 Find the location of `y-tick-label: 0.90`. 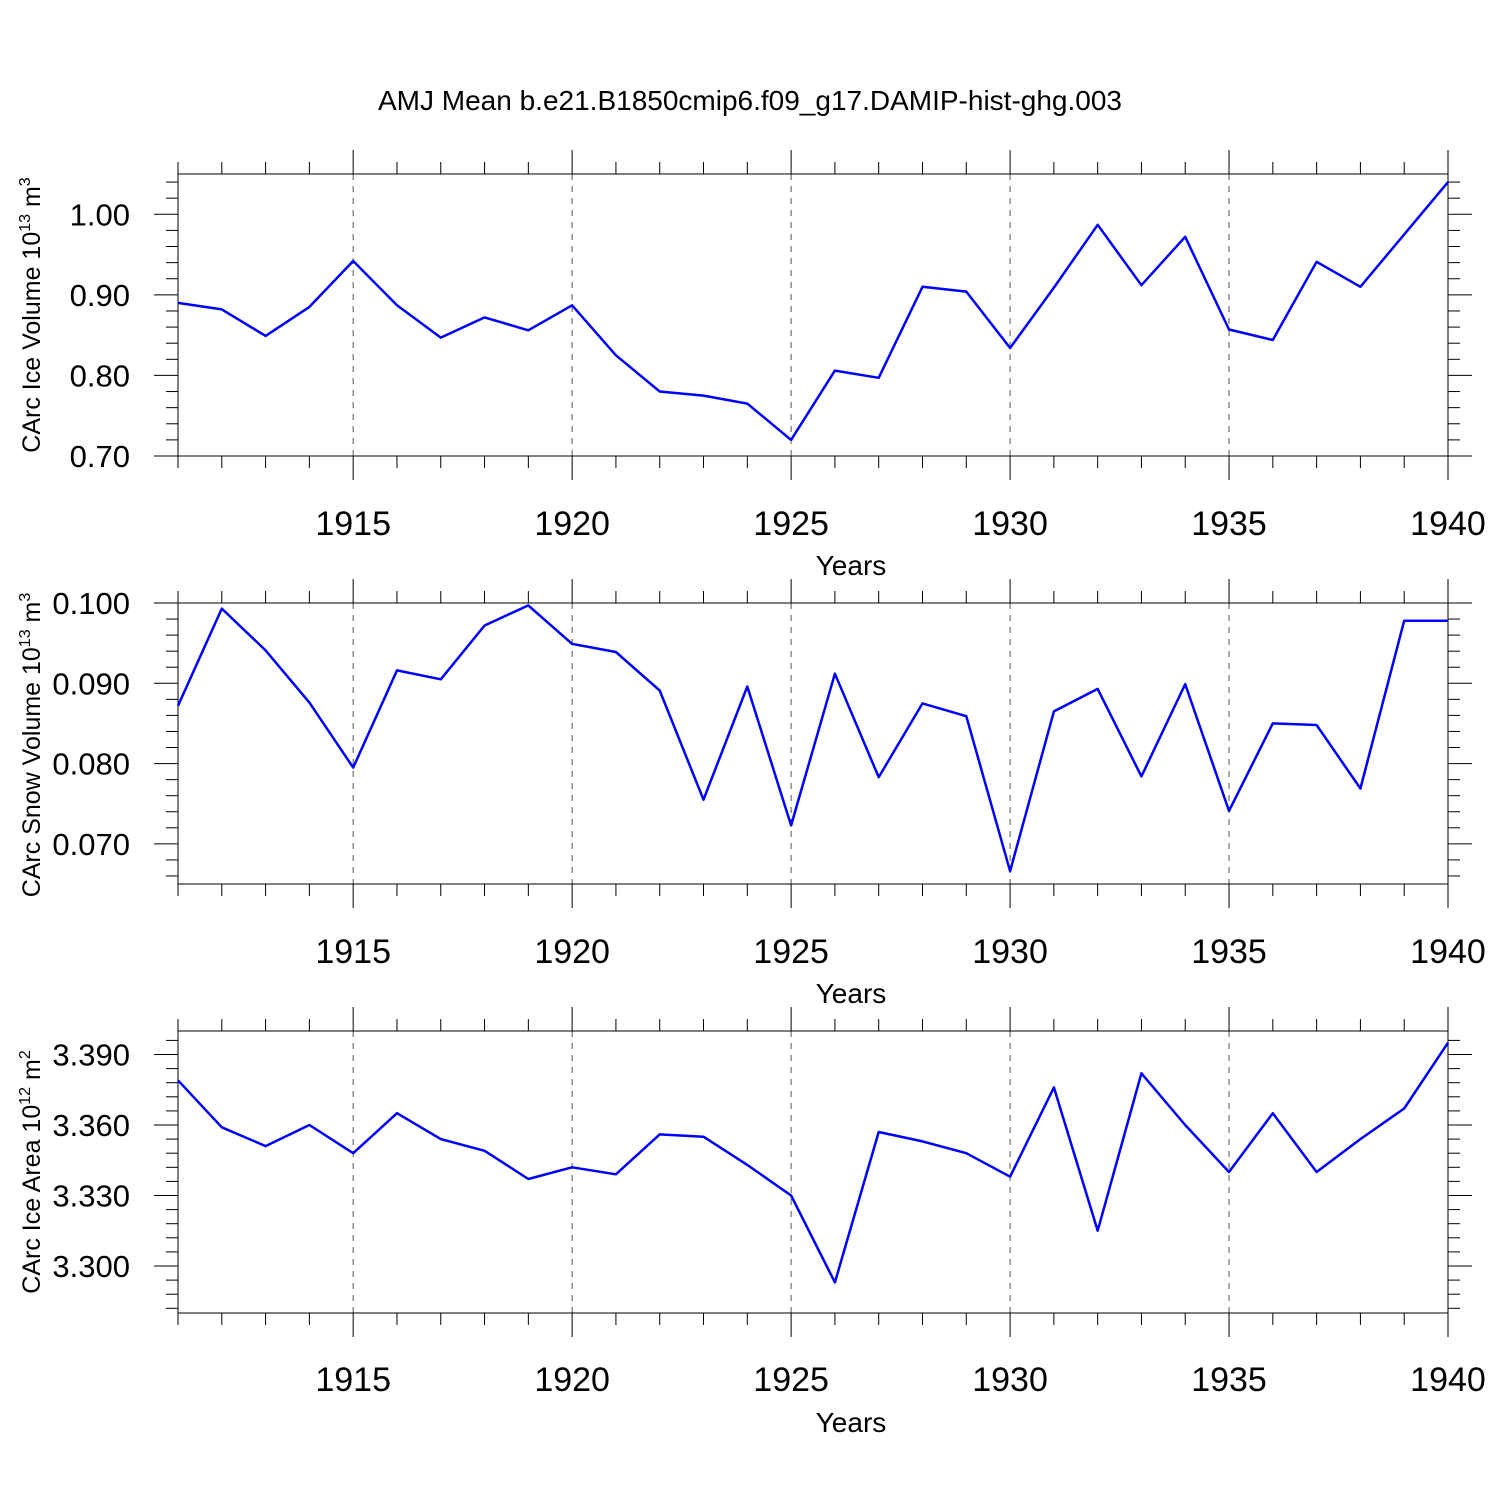

y-tick-label: 0.90 is located at coordinates (100, 295).